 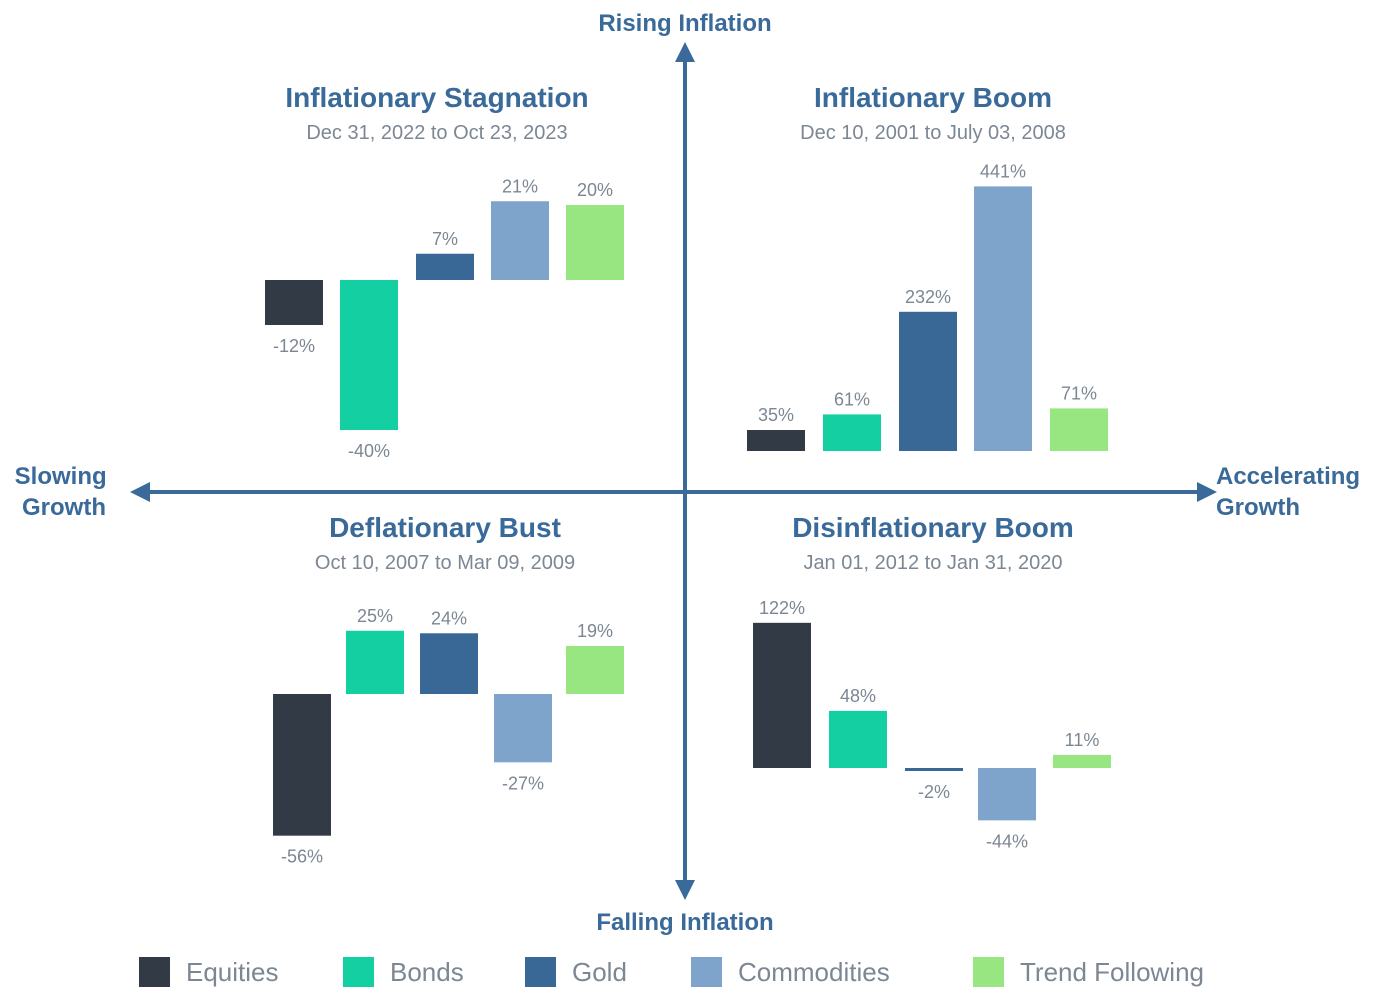 I want to click on panel-title-deflationary-bust: Deflationary Bust, so click(x=445, y=527).